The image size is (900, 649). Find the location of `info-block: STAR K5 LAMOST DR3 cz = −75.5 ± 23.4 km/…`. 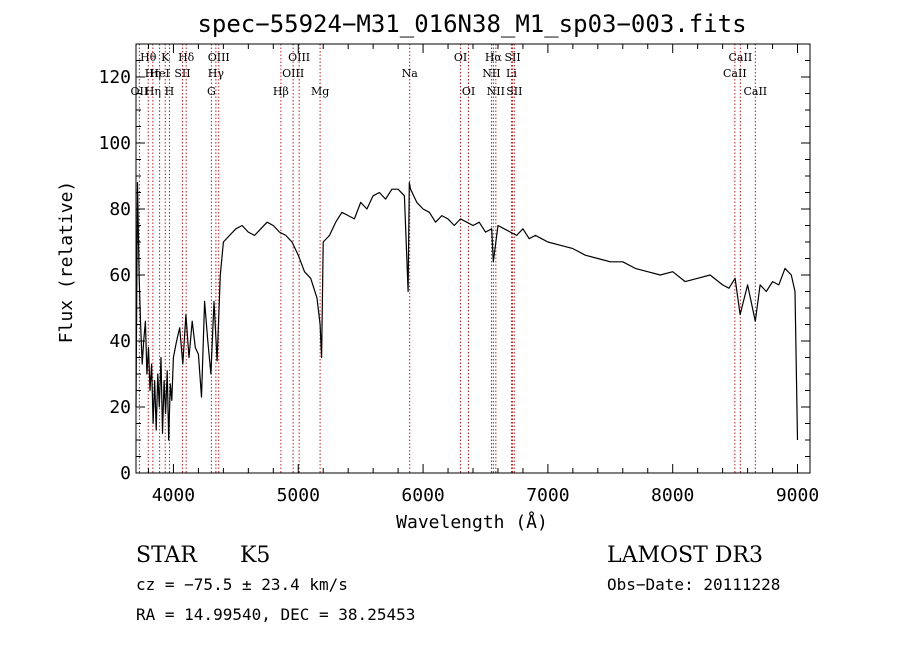

info-block: STAR K5 LAMOST DR3 cz = −75.5 ± 23.4 km/… is located at coordinates (458, 583).